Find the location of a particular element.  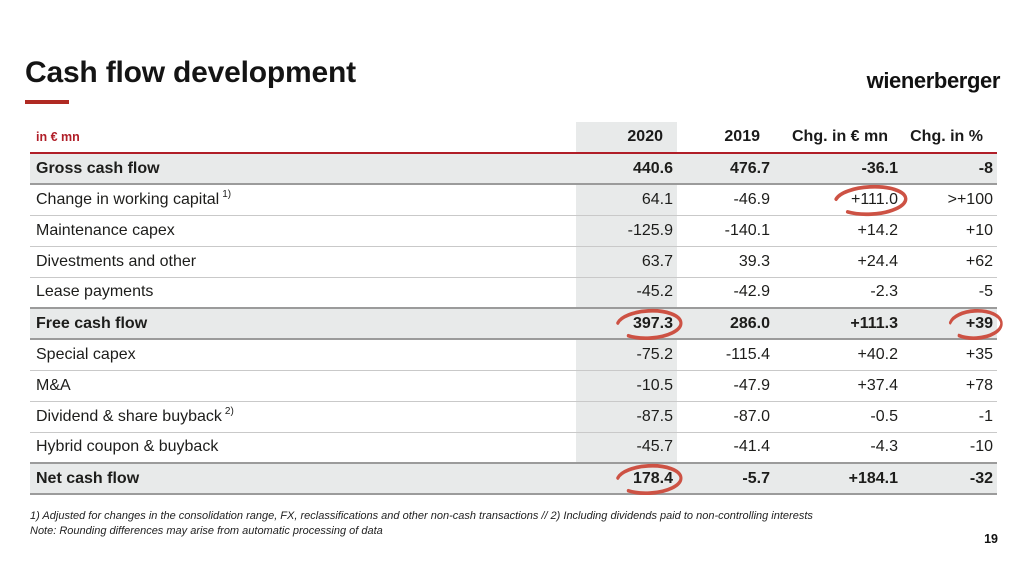

cell-2019: 476.7 is located at coordinates (749, 168).